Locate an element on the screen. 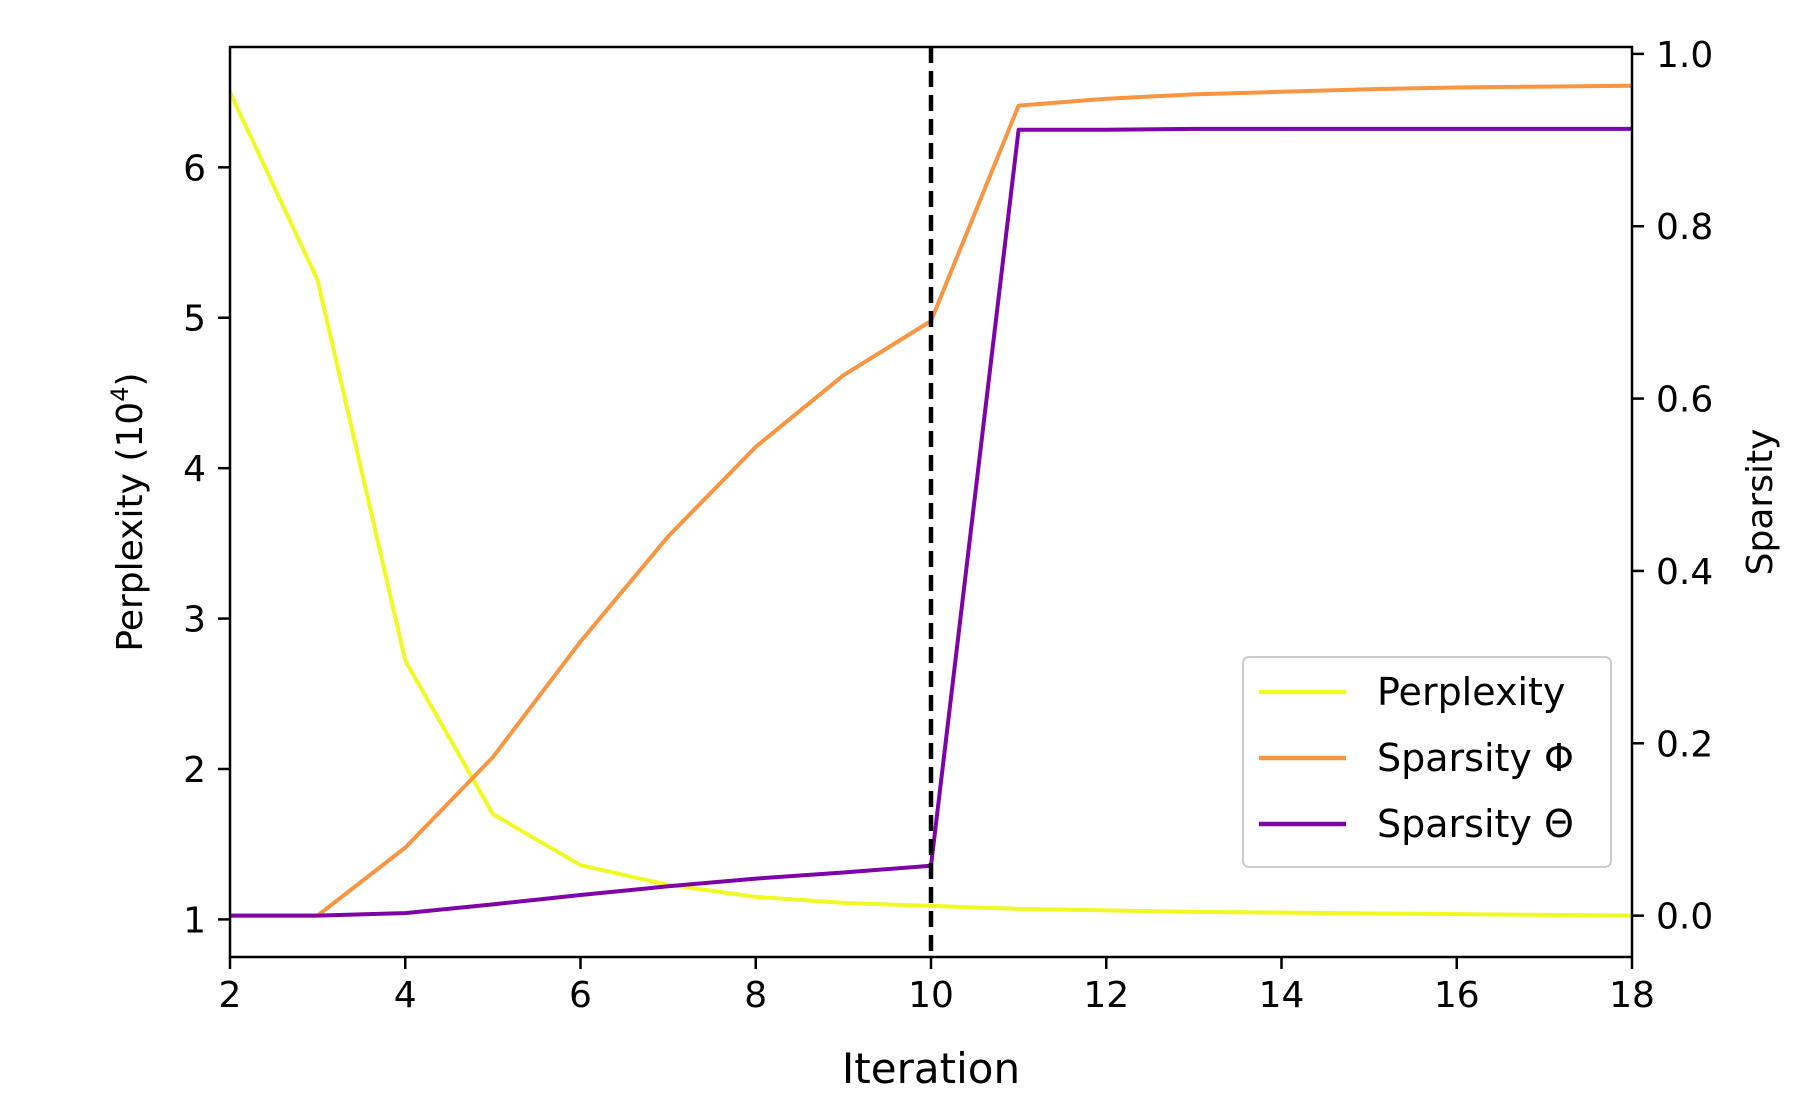 This screenshot has width=1800, height=1118. y-axis-left-title-main: Perplexity (10 is located at coordinates (130, 527).